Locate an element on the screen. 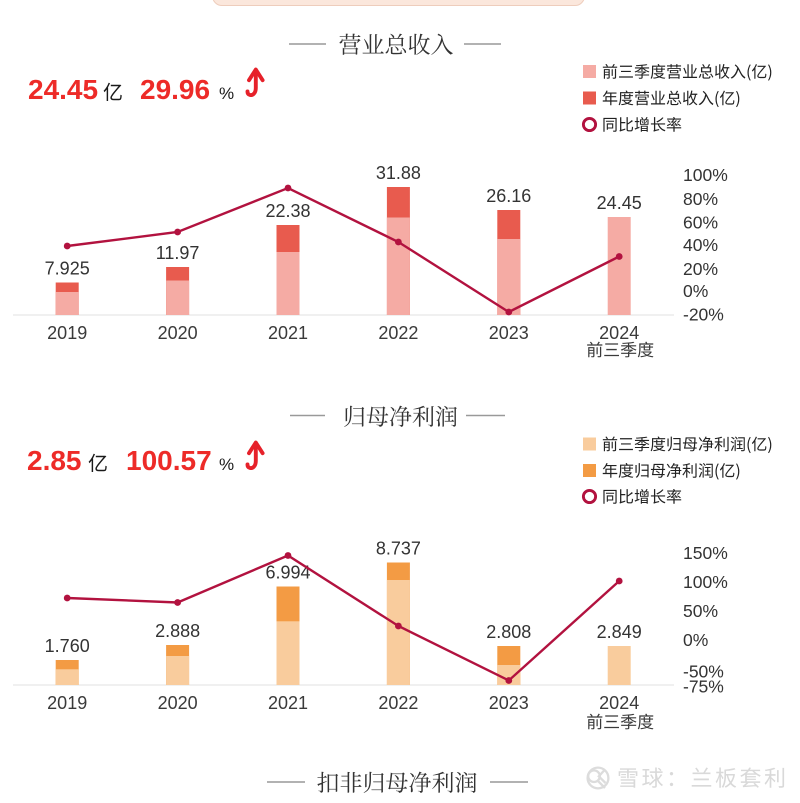 The height and width of the screenshot is (803, 800). svg-text: 雪球：兰板套利 is located at coordinates (703, 777).